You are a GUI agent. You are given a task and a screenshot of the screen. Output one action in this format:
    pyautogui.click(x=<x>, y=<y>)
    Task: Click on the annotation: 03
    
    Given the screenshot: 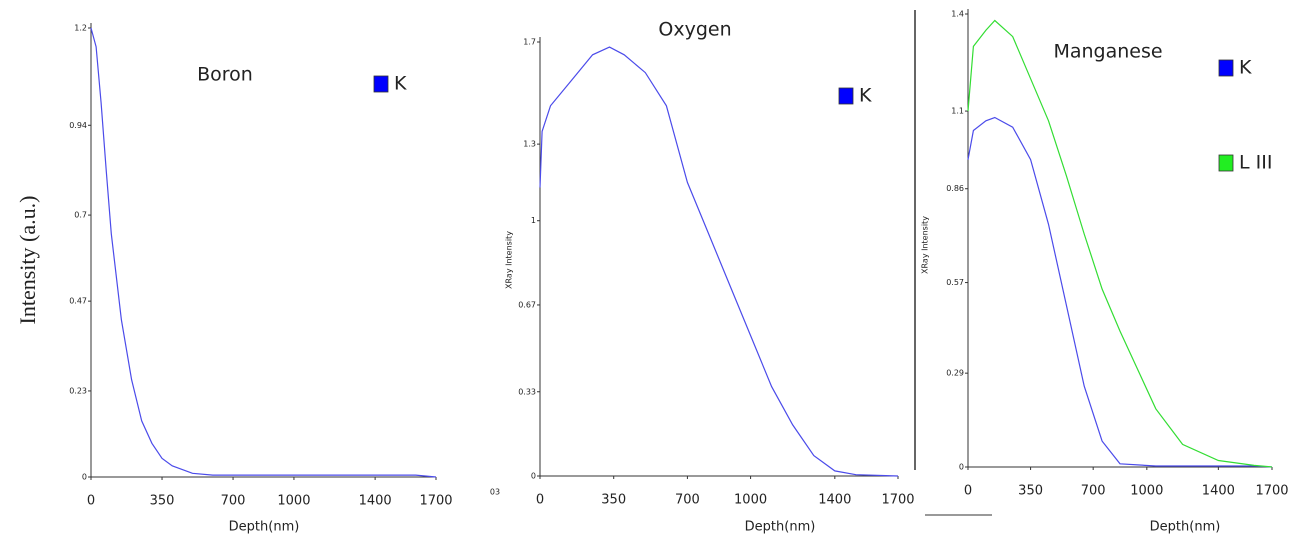 What is the action you would take?
    pyautogui.click(x=495, y=492)
    